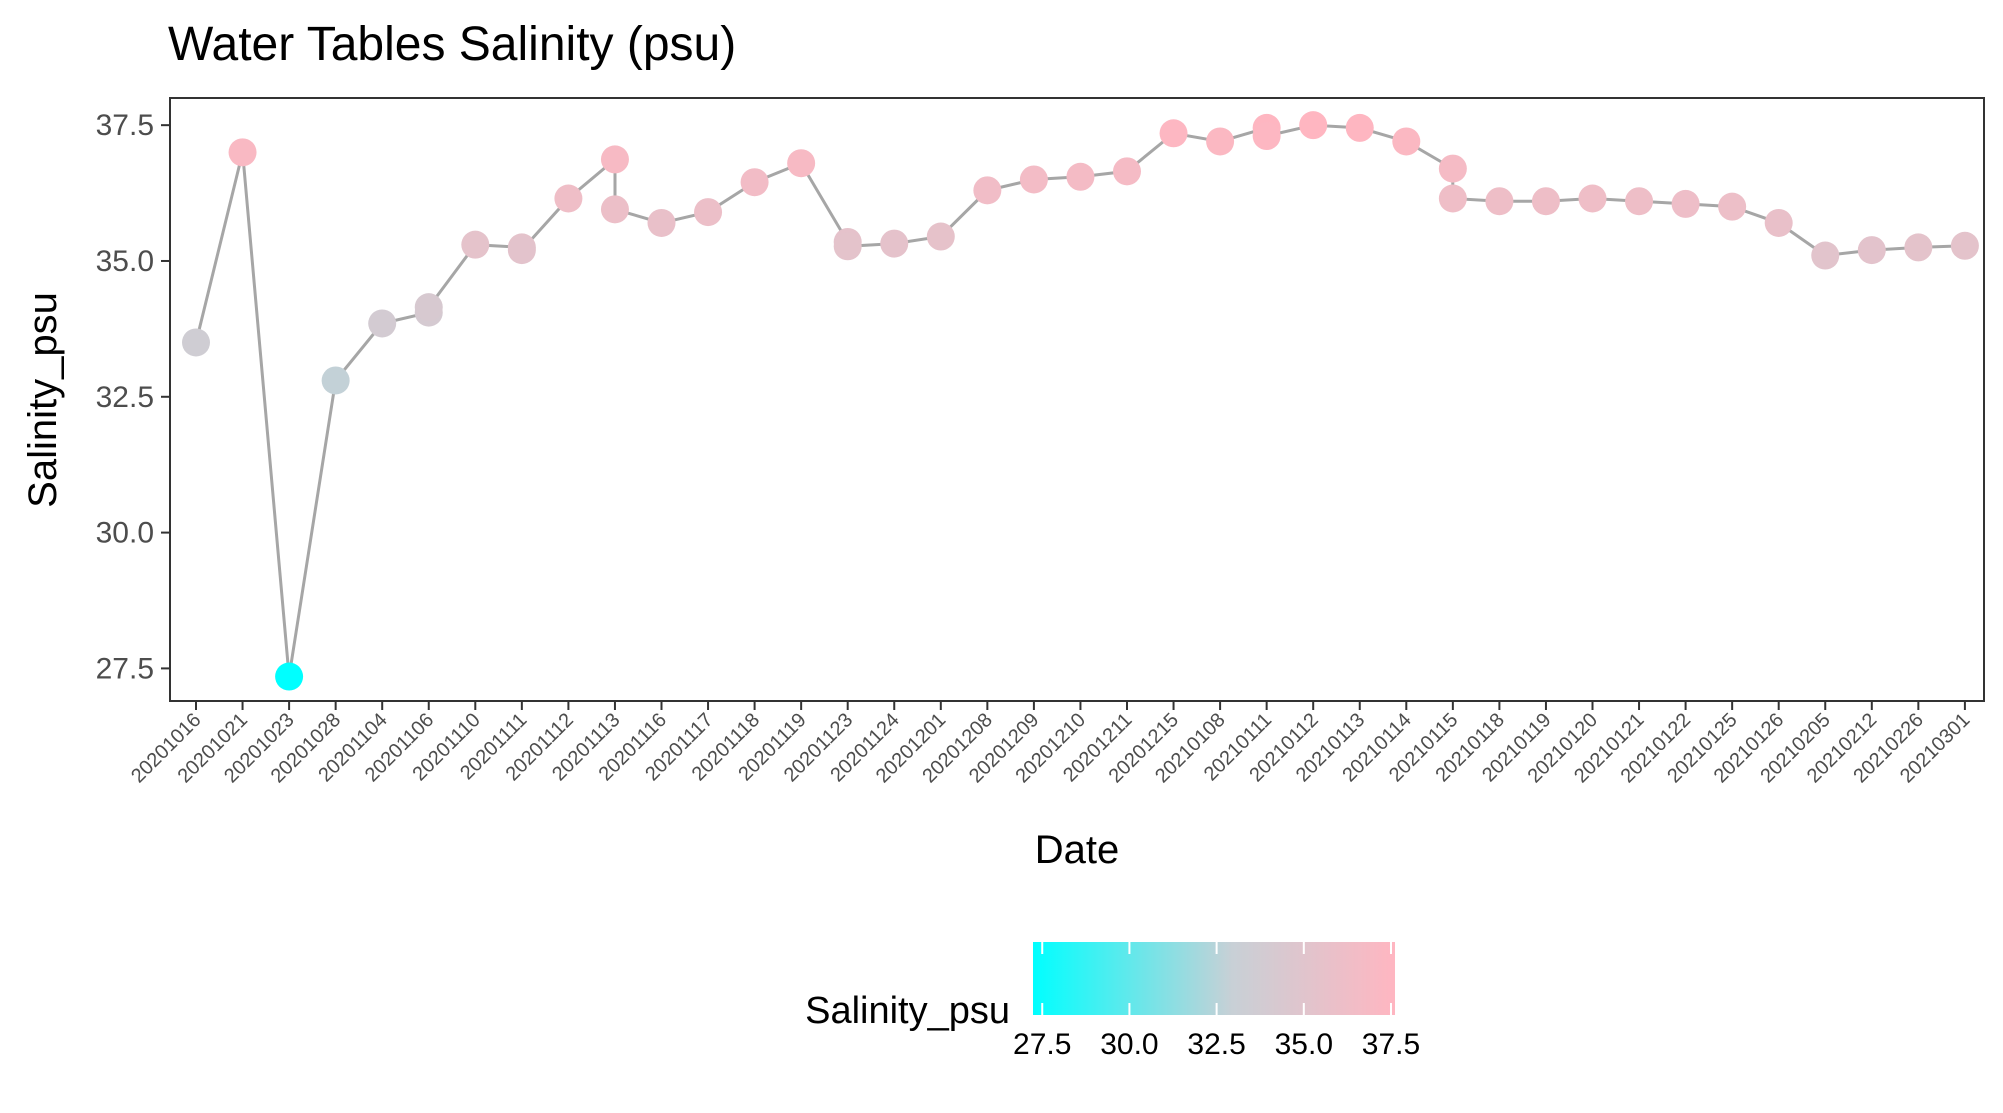  What do you see at coordinates (1077, 850) in the screenshot?
I see `x-axis-title: Date` at bounding box center [1077, 850].